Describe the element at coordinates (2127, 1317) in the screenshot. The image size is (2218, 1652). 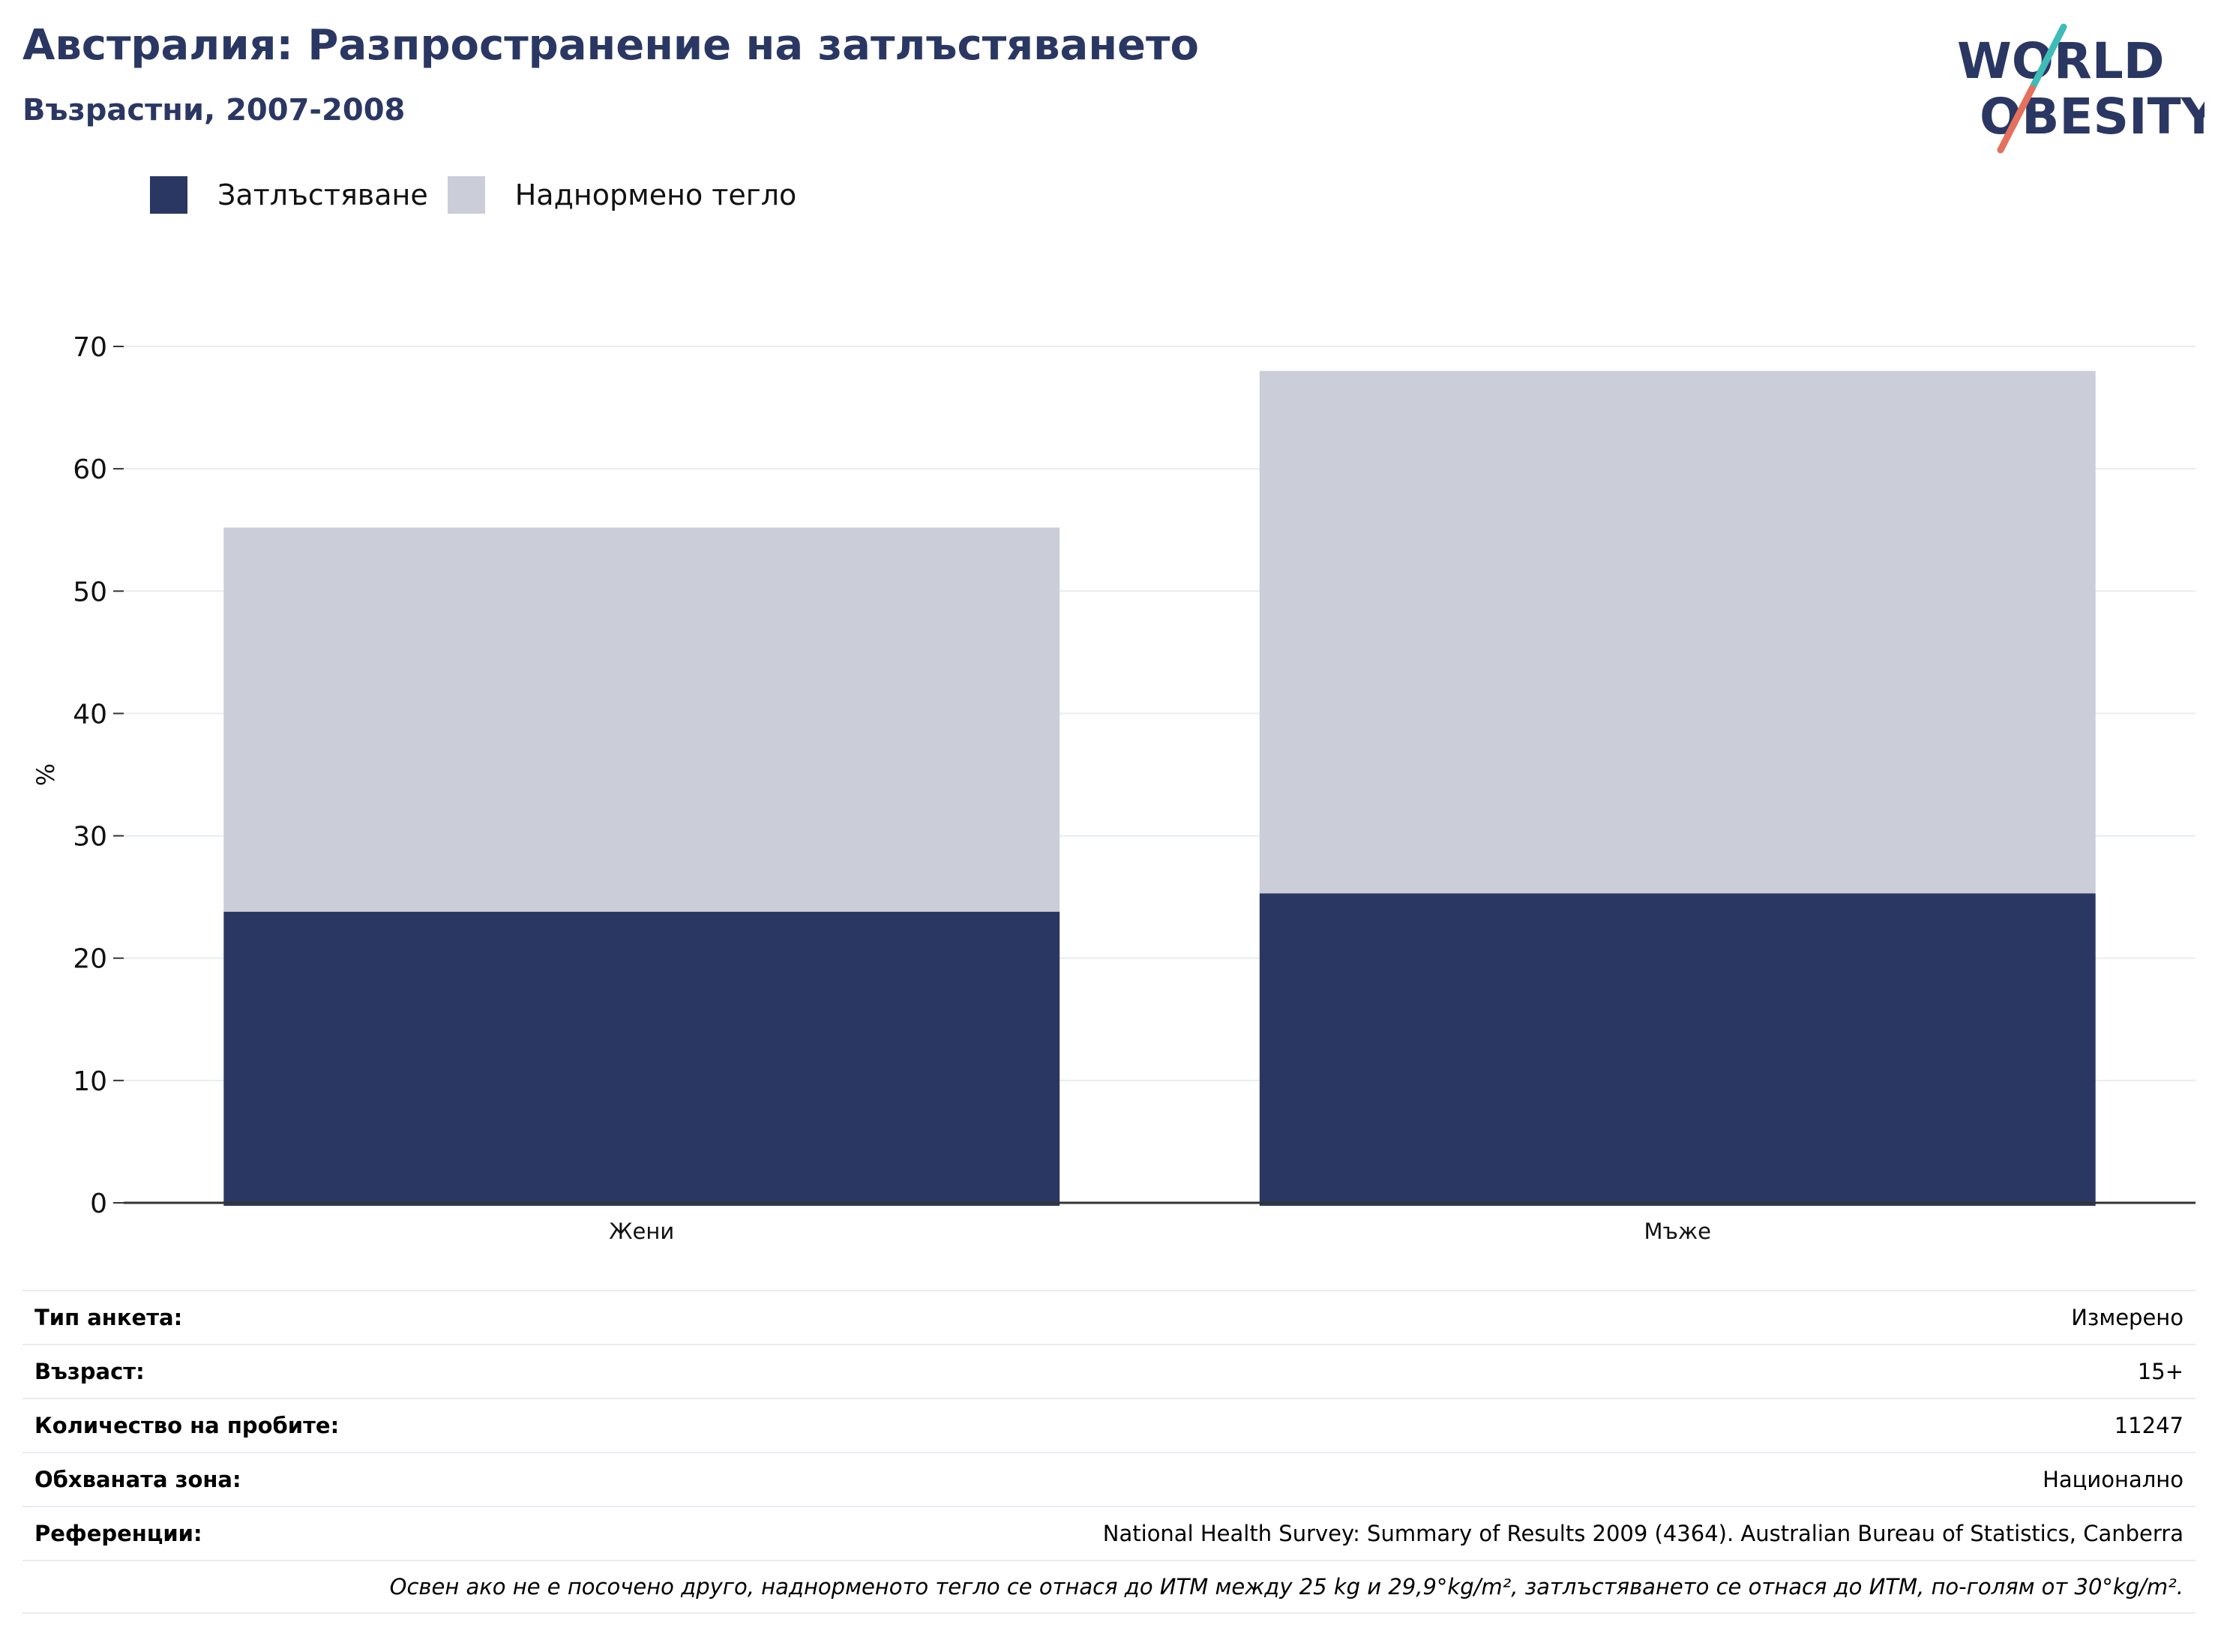
I see `info-value: Измерено` at that location.